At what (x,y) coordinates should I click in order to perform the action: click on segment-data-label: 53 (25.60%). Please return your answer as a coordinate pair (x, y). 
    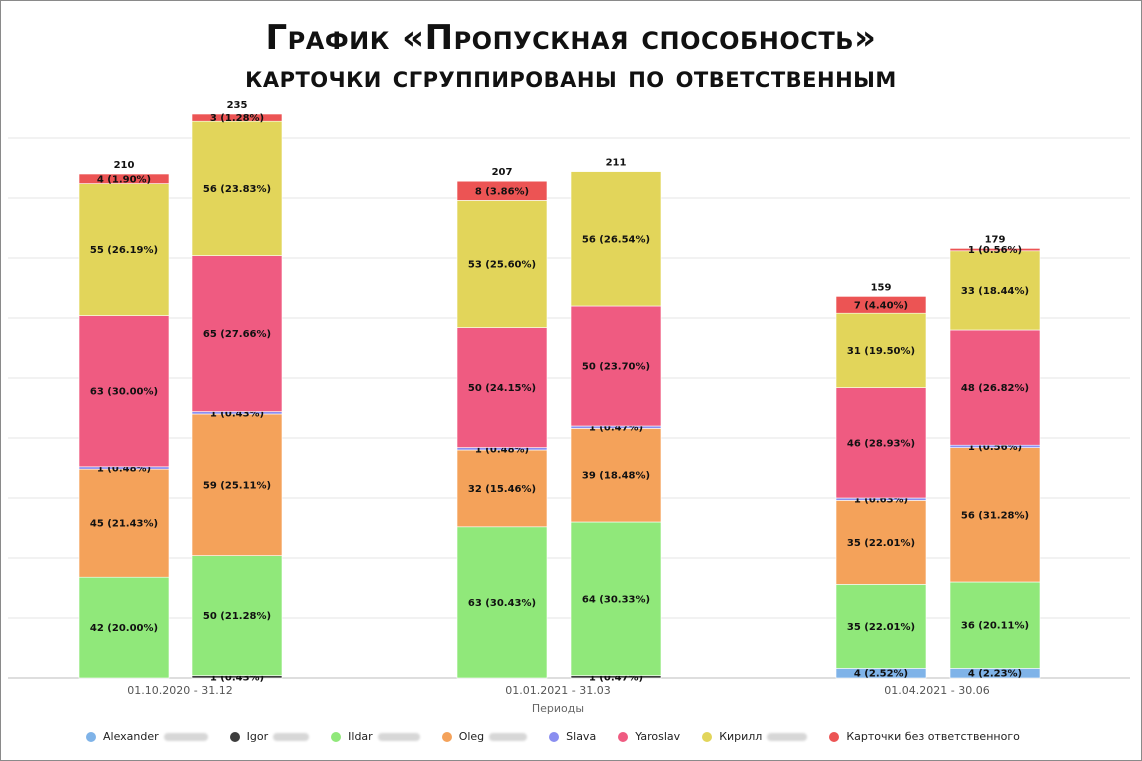
    Looking at the image, I should click on (502, 265).